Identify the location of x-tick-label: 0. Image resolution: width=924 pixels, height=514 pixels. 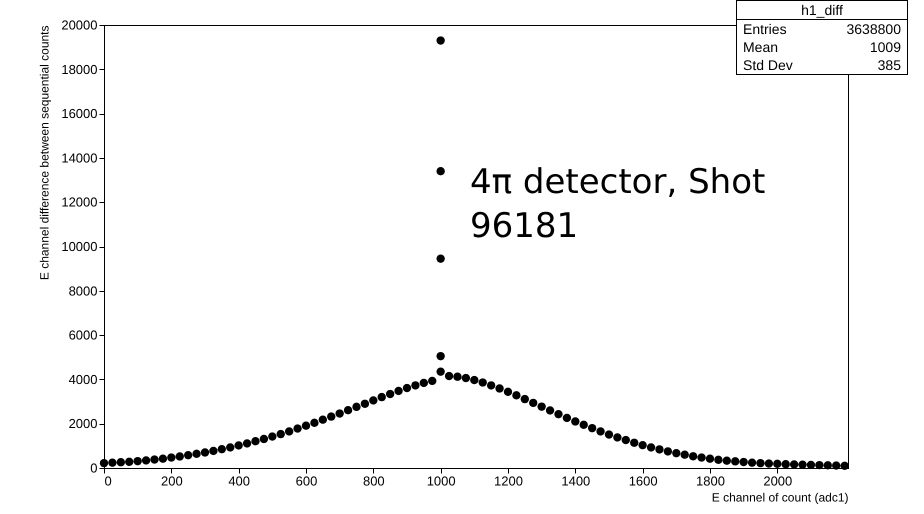
(108, 481).